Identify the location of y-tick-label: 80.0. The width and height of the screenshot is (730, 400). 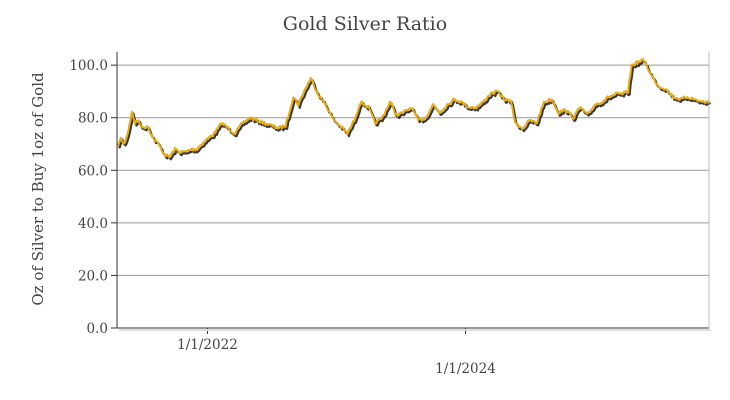
(93, 119).